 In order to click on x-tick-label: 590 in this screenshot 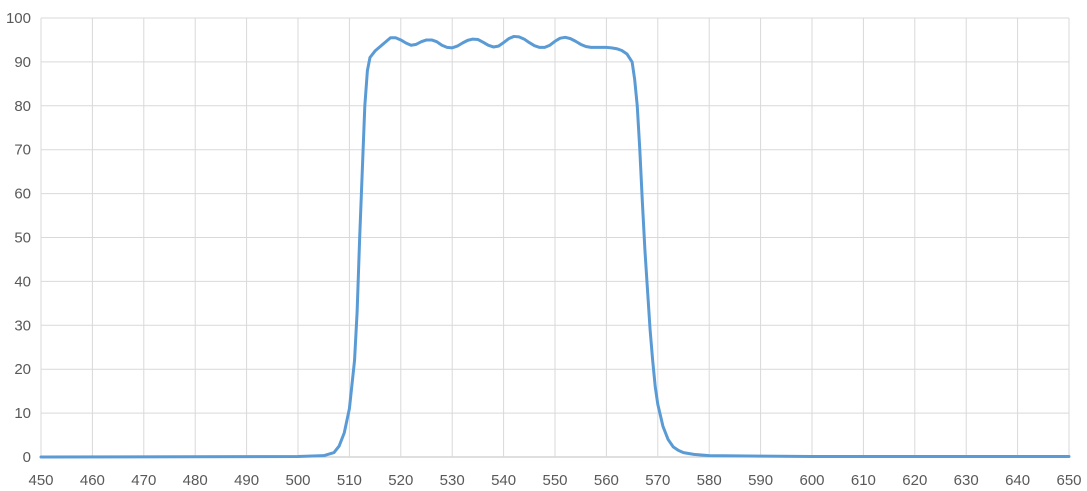, I will do `click(760, 480)`.